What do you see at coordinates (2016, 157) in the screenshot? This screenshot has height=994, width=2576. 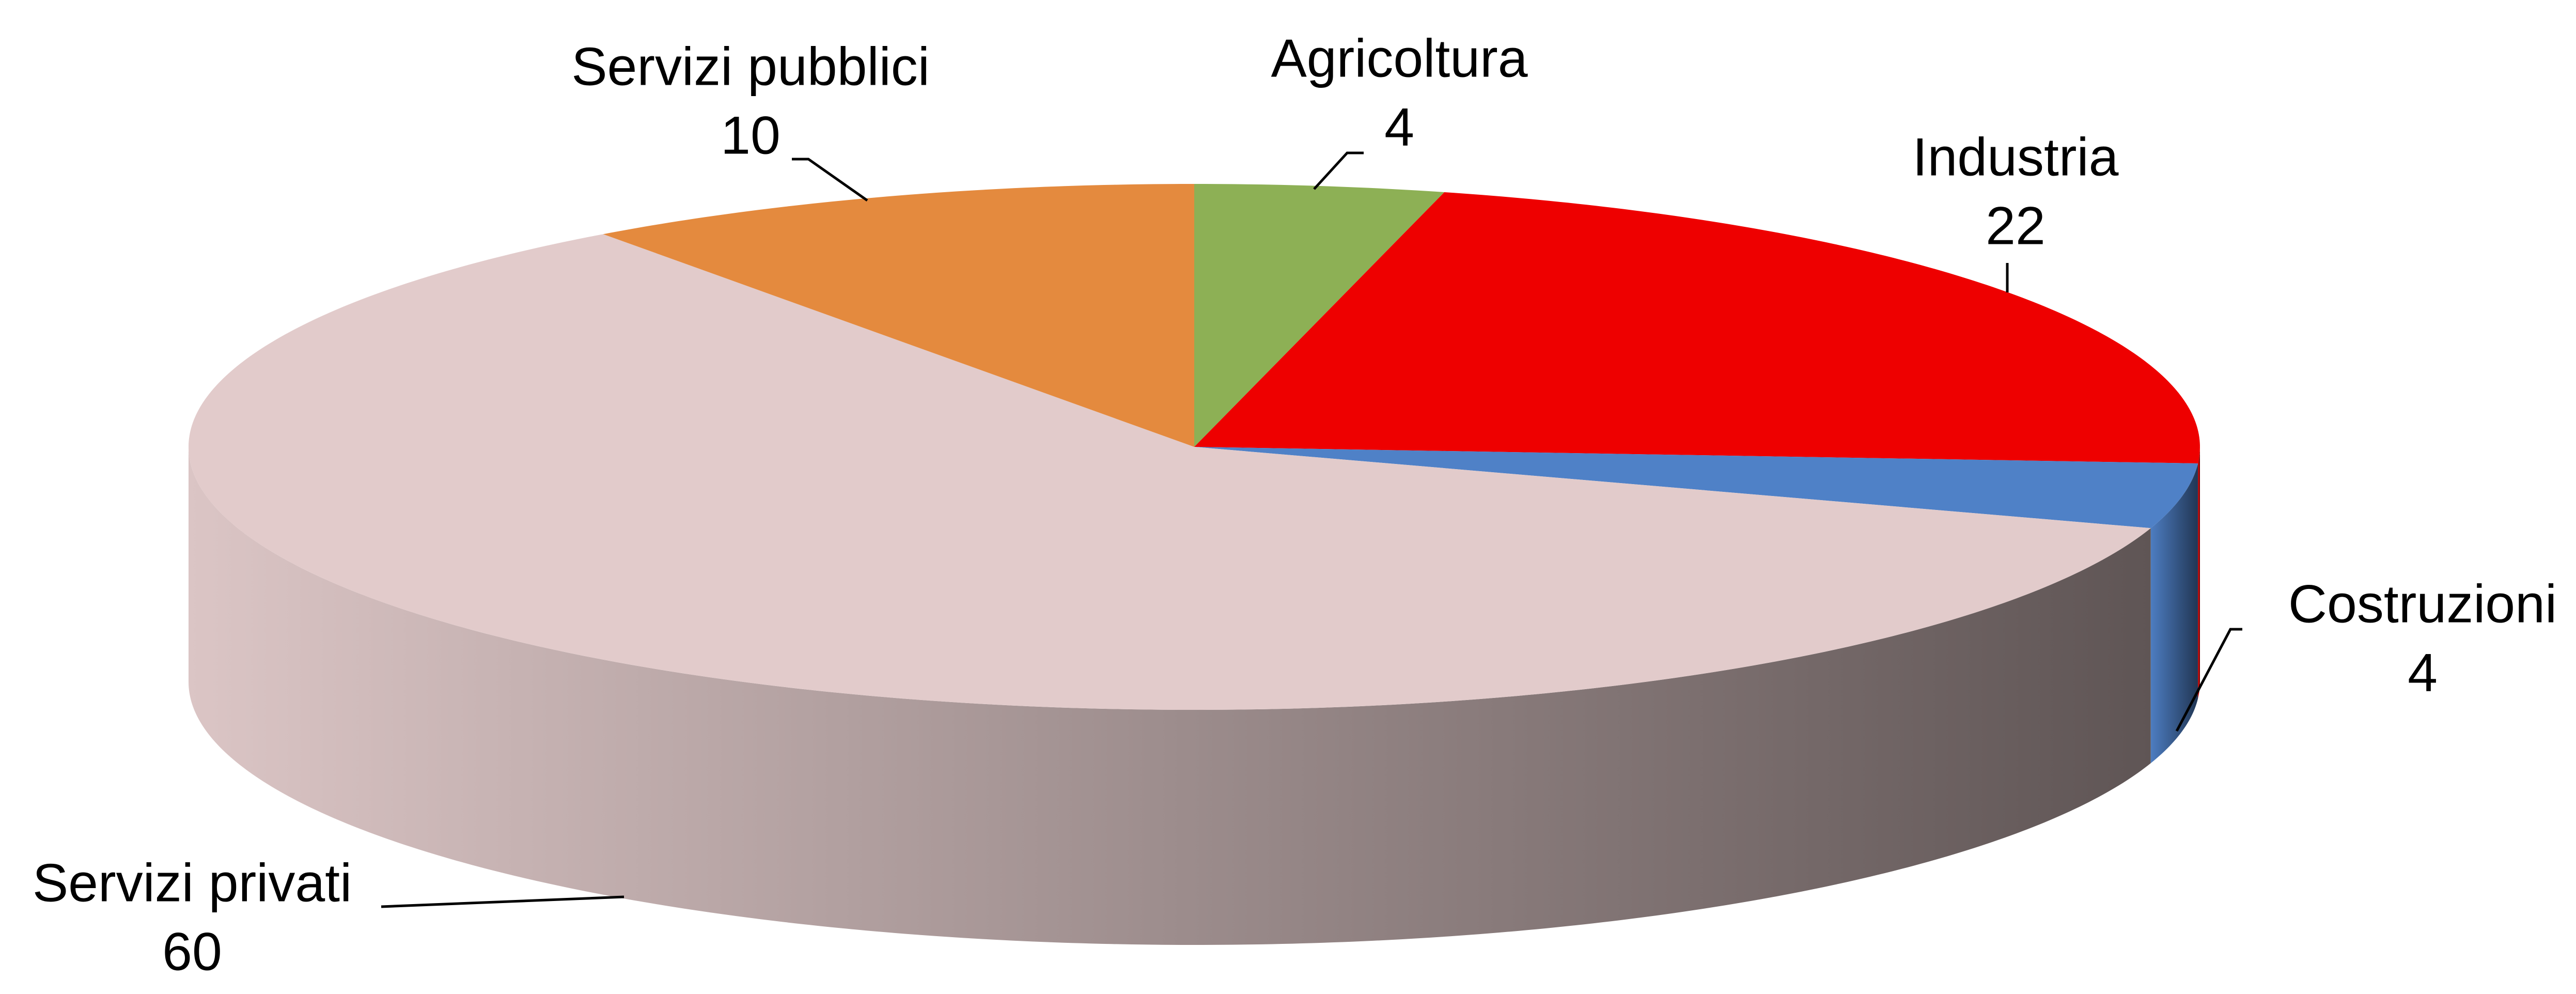 I see `slice-label: Industria` at bounding box center [2016, 157].